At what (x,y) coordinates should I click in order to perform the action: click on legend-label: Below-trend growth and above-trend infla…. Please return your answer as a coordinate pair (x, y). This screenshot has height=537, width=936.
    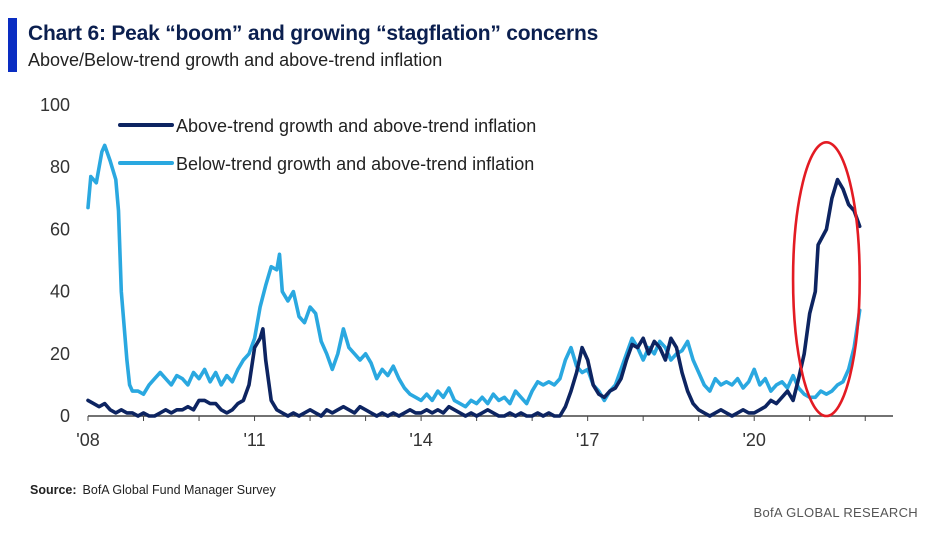
    Looking at the image, I should click on (355, 164).